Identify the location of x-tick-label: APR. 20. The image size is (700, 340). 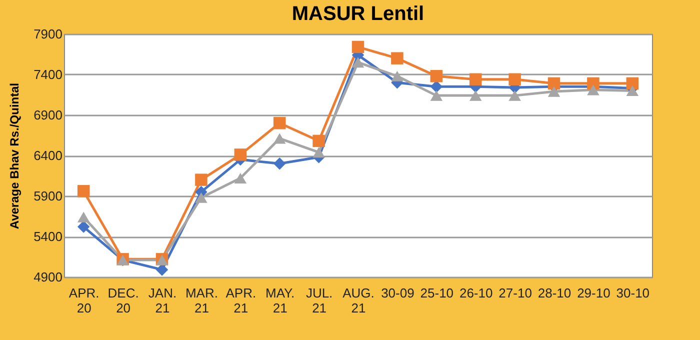
(84, 301).